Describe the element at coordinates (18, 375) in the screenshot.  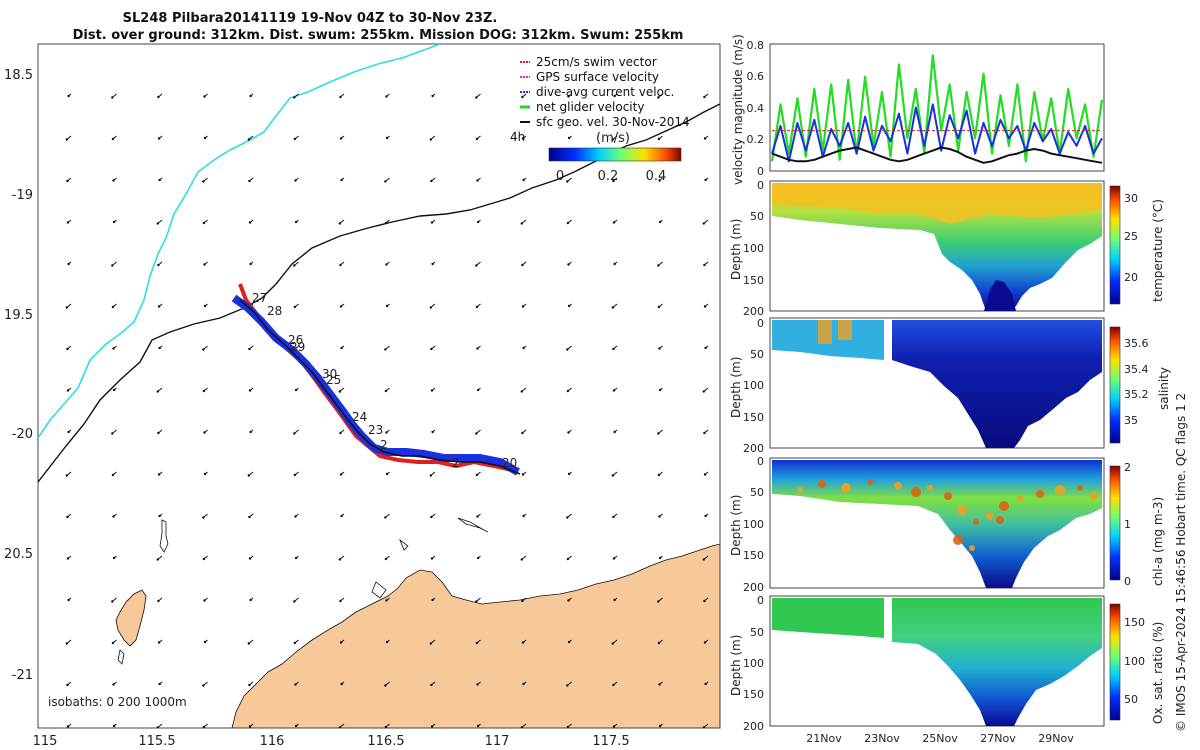
I see `map-y-ticks: 18.5 -19 19.5 -20 20.5 -21` at that location.